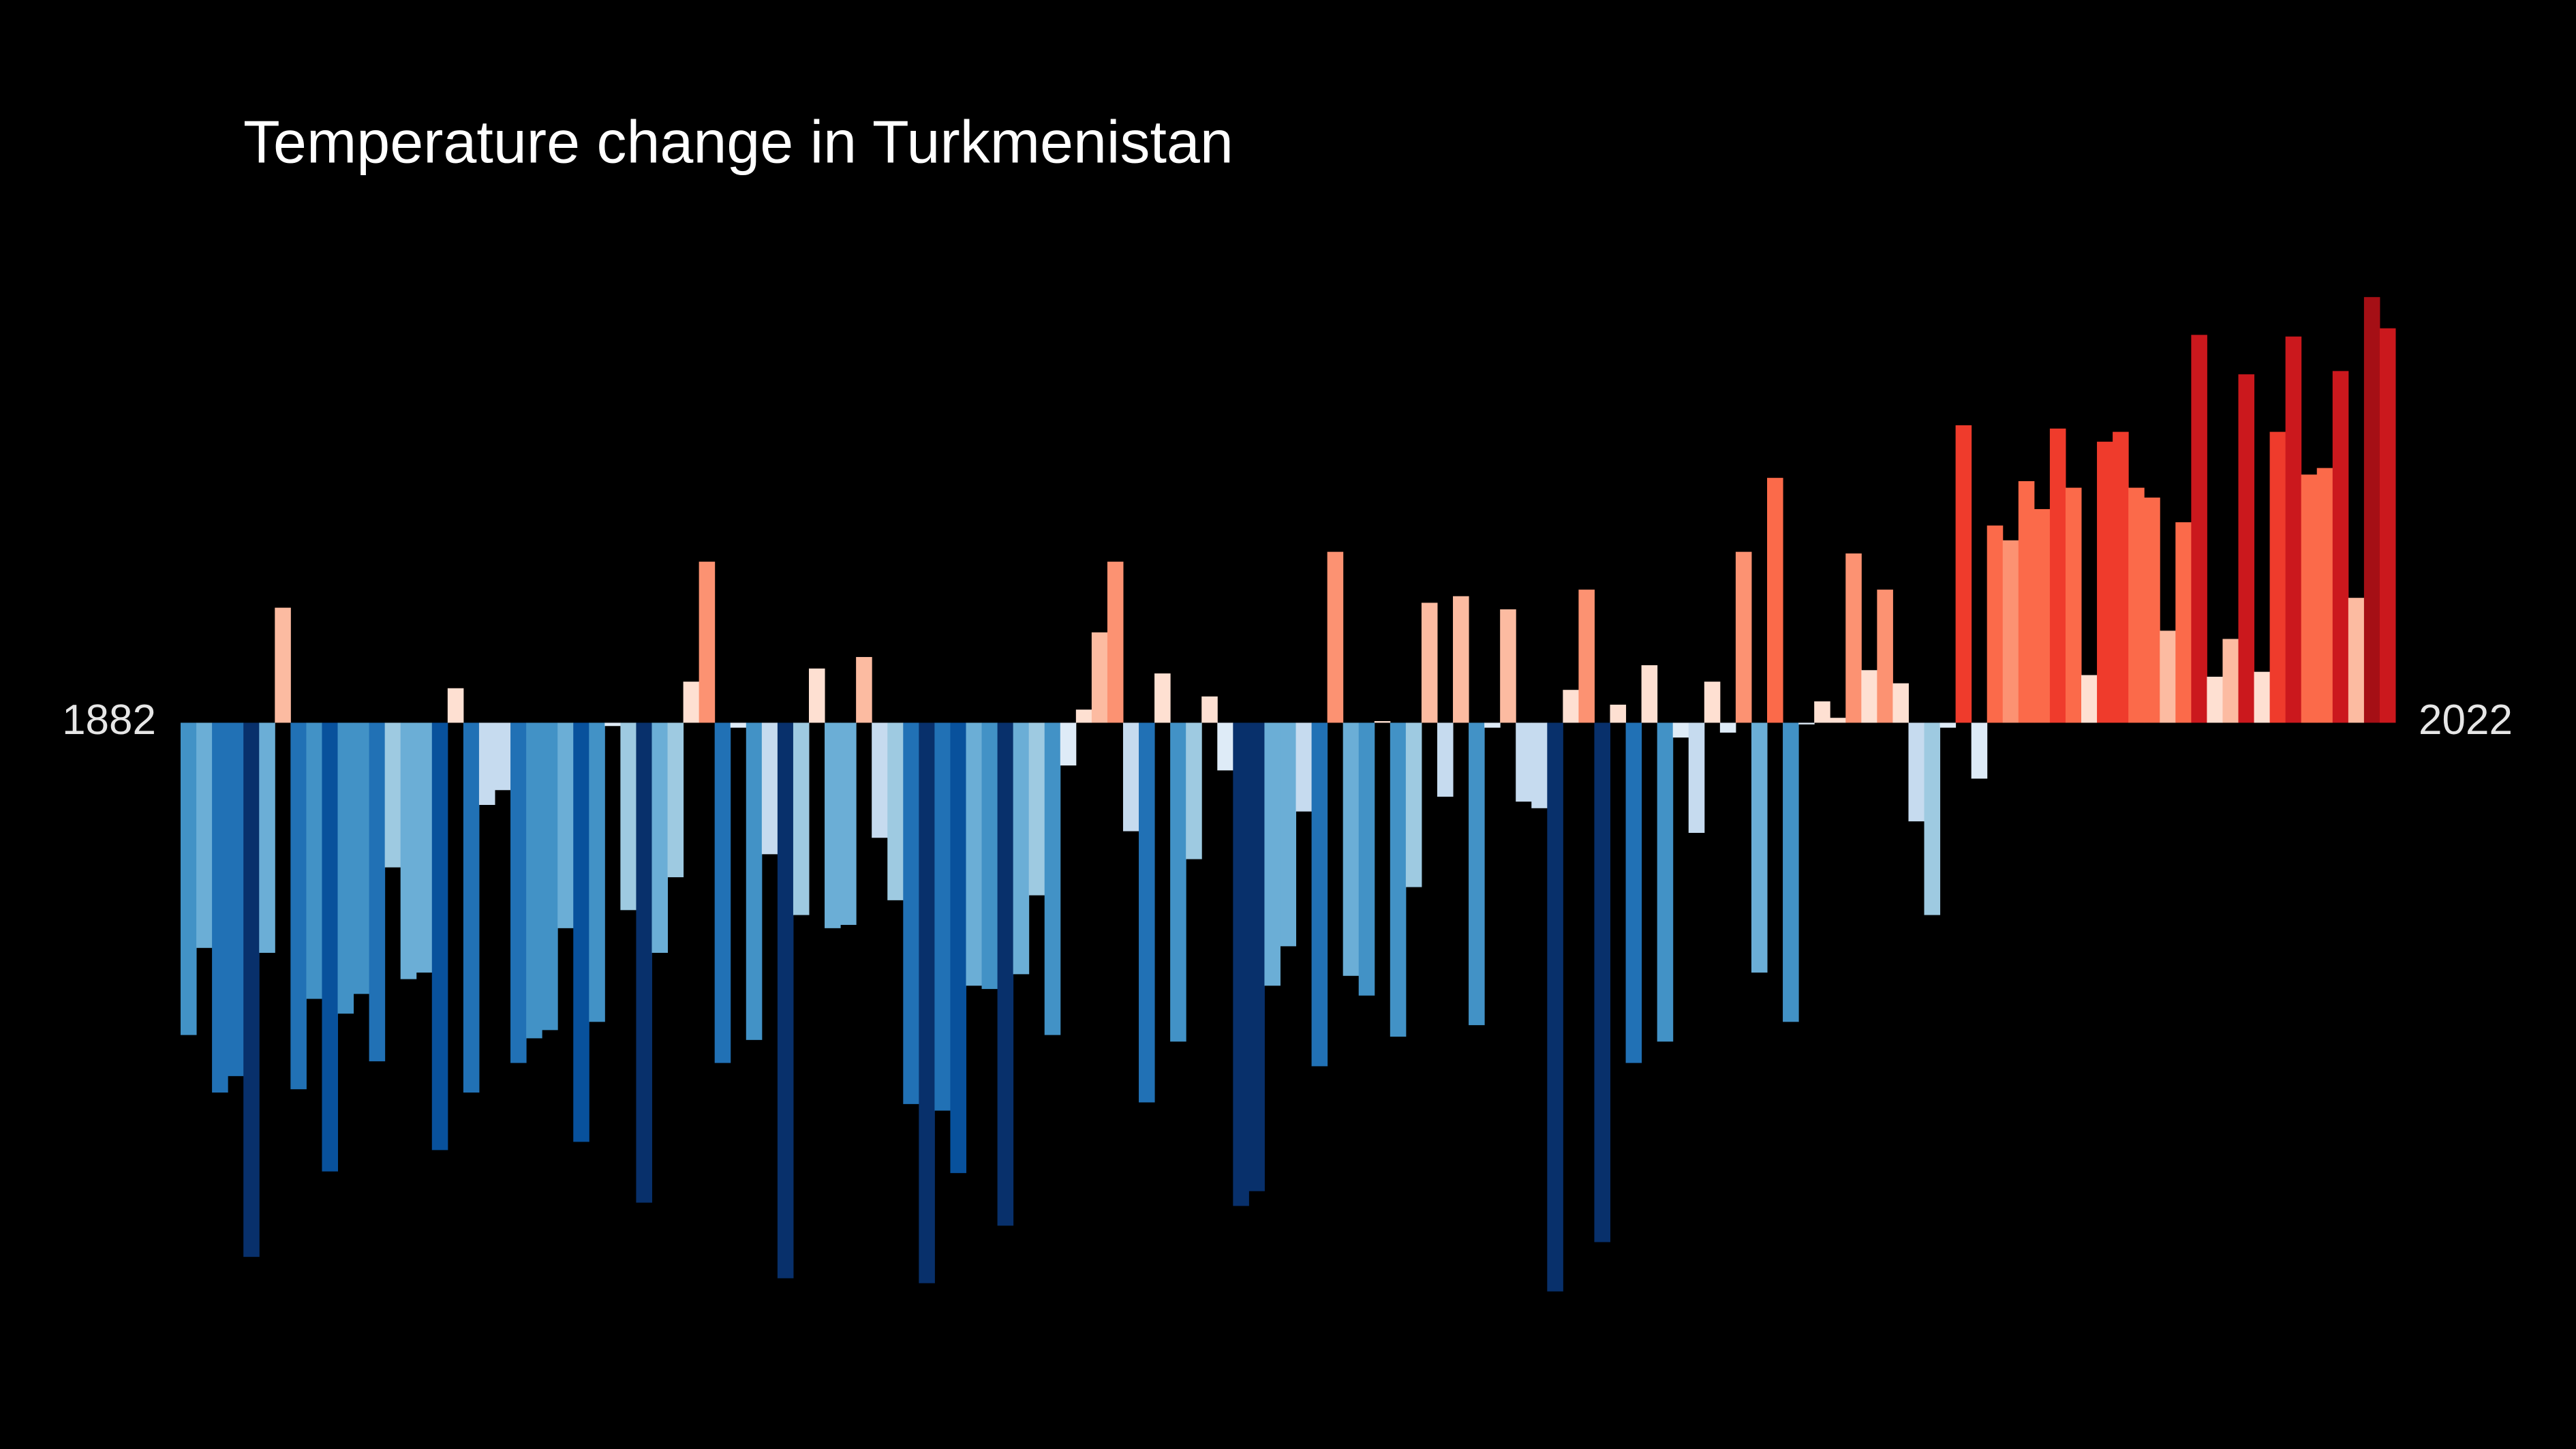  What do you see at coordinates (2466, 721) in the screenshot?
I see `x-tick-label: 2022` at bounding box center [2466, 721].